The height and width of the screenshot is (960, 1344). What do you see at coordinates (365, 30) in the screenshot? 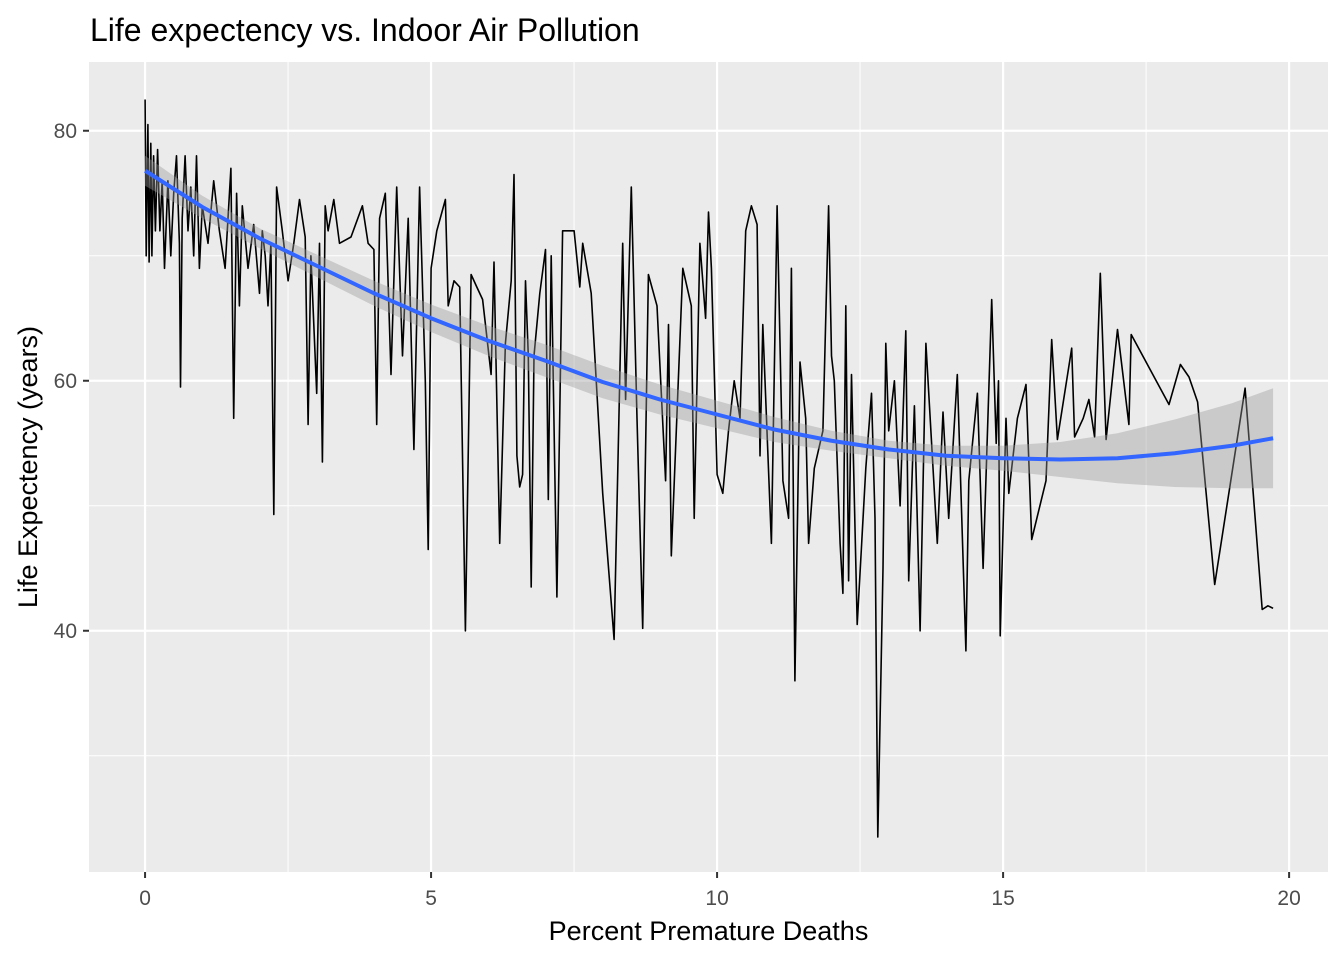
I see `chart-title: Life expectency vs. Indoor Air Pollution` at bounding box center [365, 30].